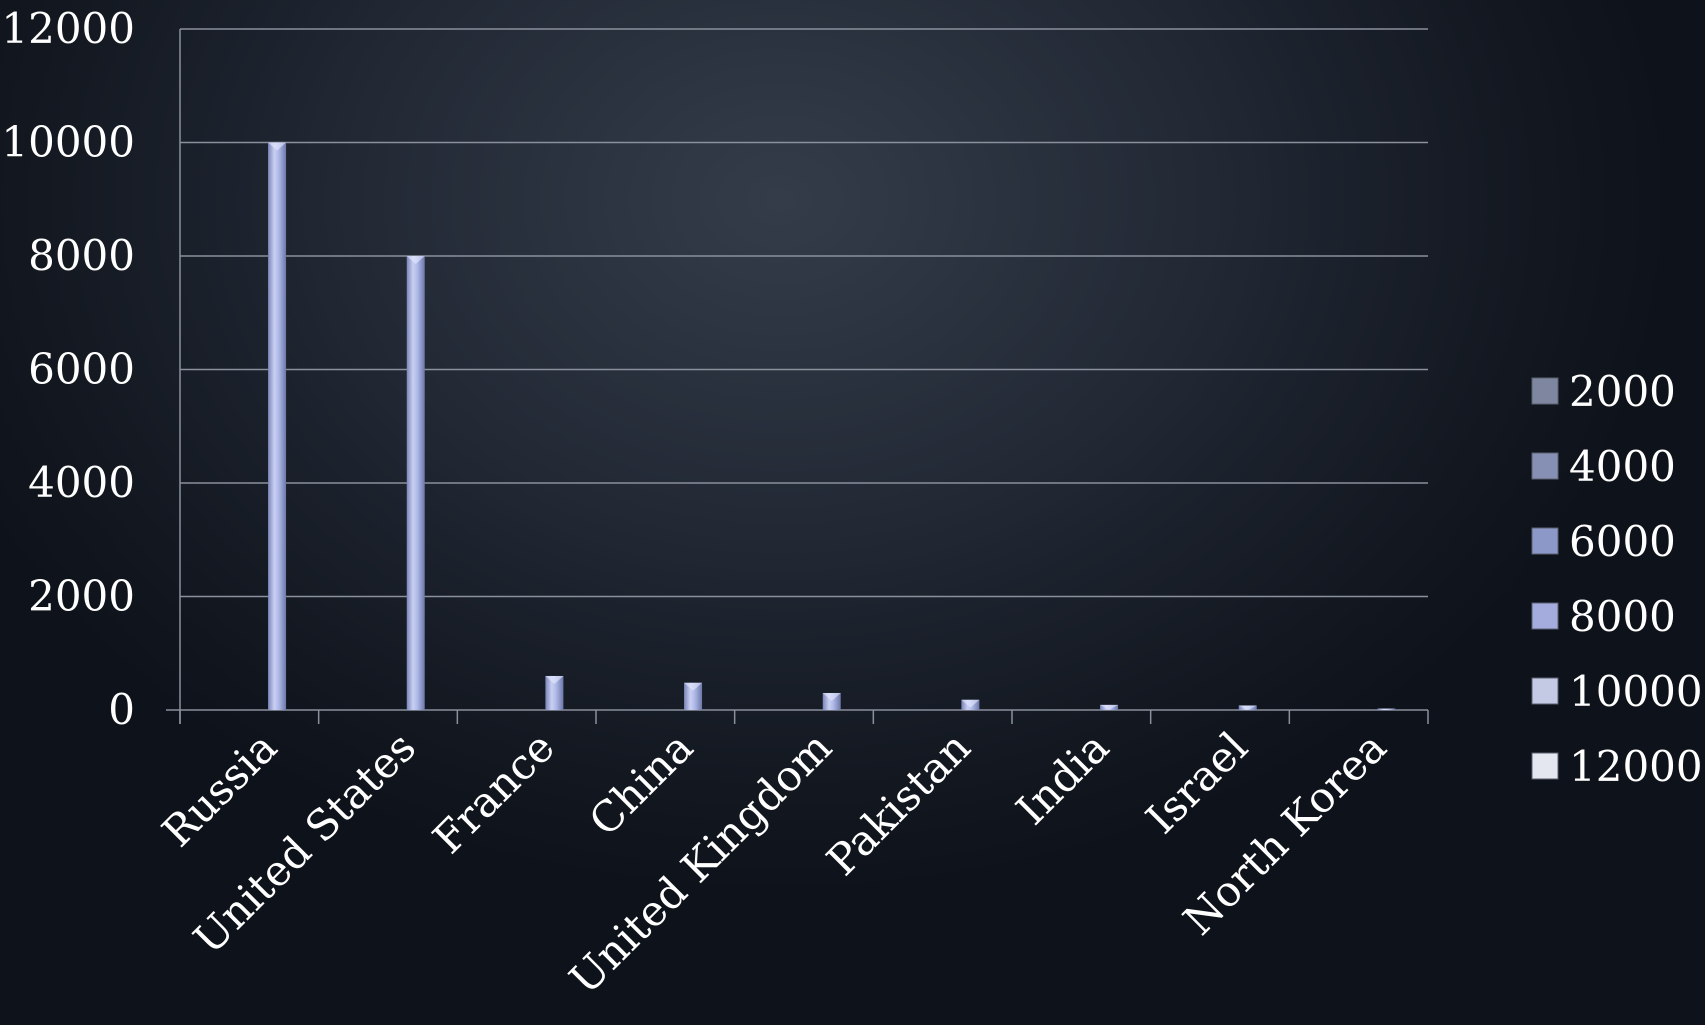 Image resolution: width=1705 pixels, height=1025 pixels. Describe the element at coordinates (1636, 766) in the screenshot. I see `legend-entry-label: 12000` at that location.